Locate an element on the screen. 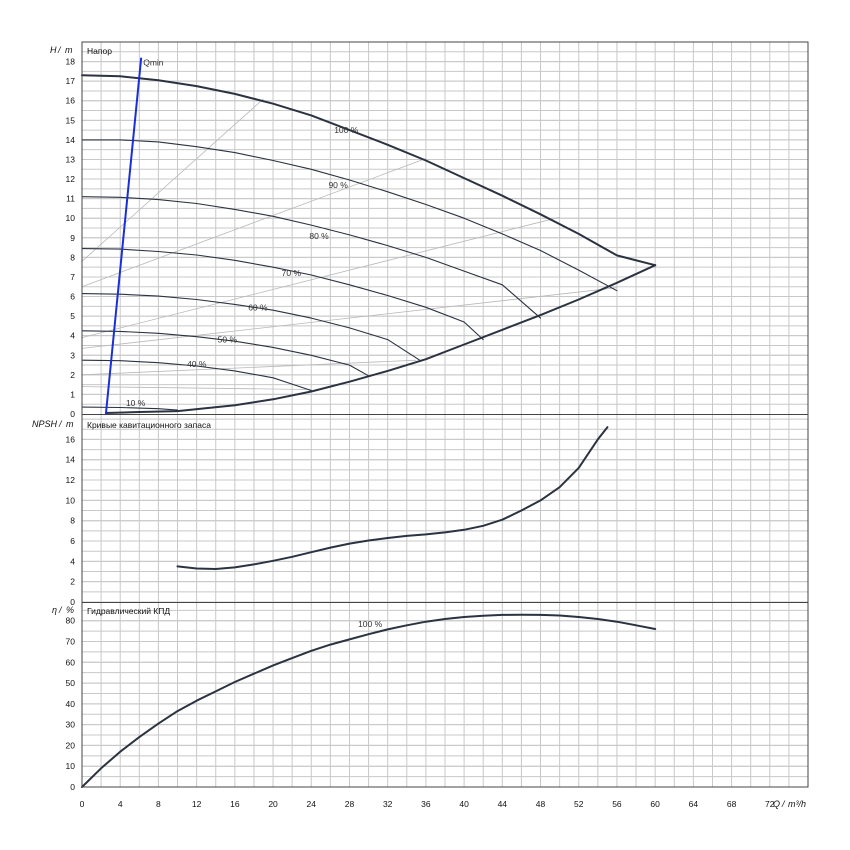 Image resolution: width=850 pixels, height=850 pixels. speed-curve-label: 50 % is located at coordinates (228, 340).